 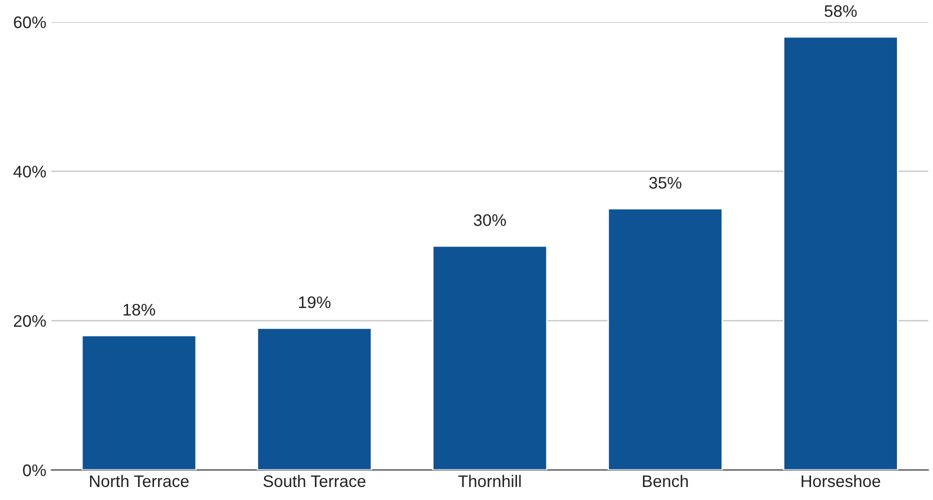 What do you see at coordinates (314, 481) in the screenshot?
I see `x-tick-label: South Terrace` at bounding box center [314, 481].